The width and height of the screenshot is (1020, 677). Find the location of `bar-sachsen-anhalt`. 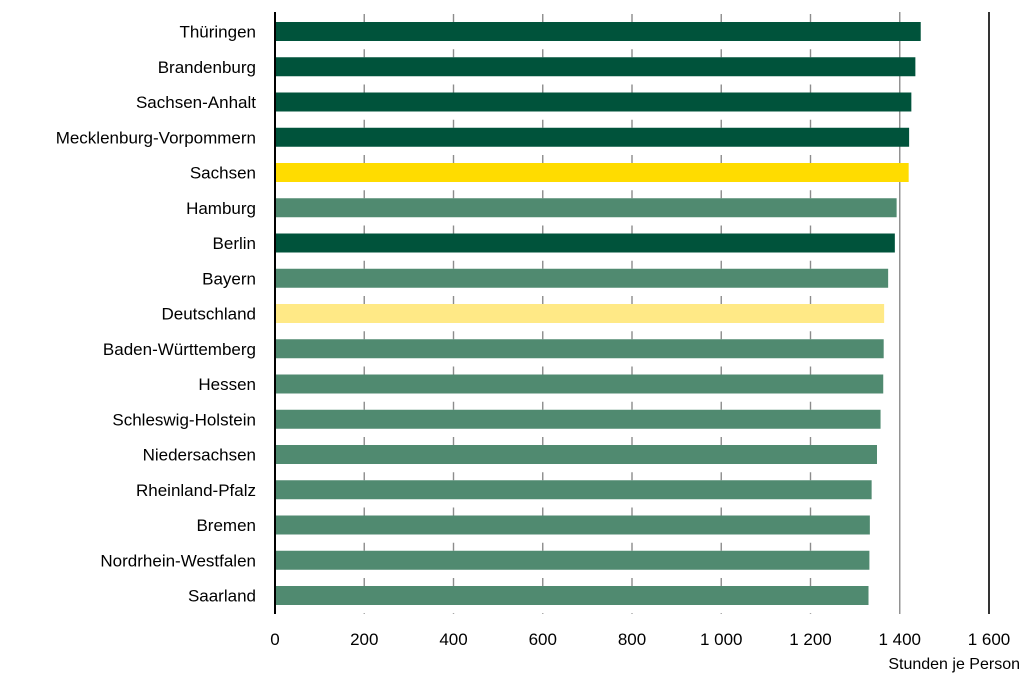

bar-sachsen-anhalt is located at coordinates (594, 102).